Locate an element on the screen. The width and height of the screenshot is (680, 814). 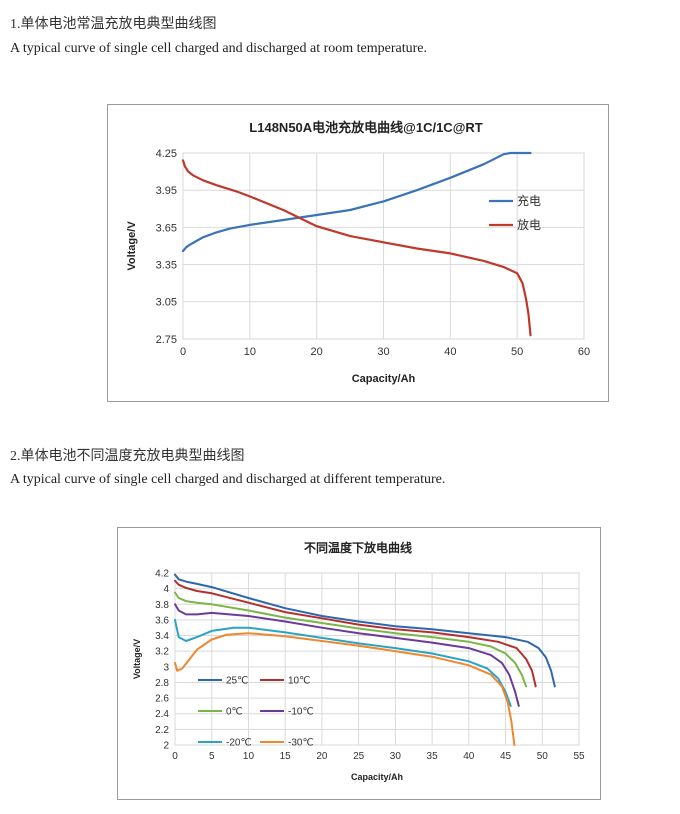
chart2-y-tick-label: 3 is located at coordinates (166, 667).